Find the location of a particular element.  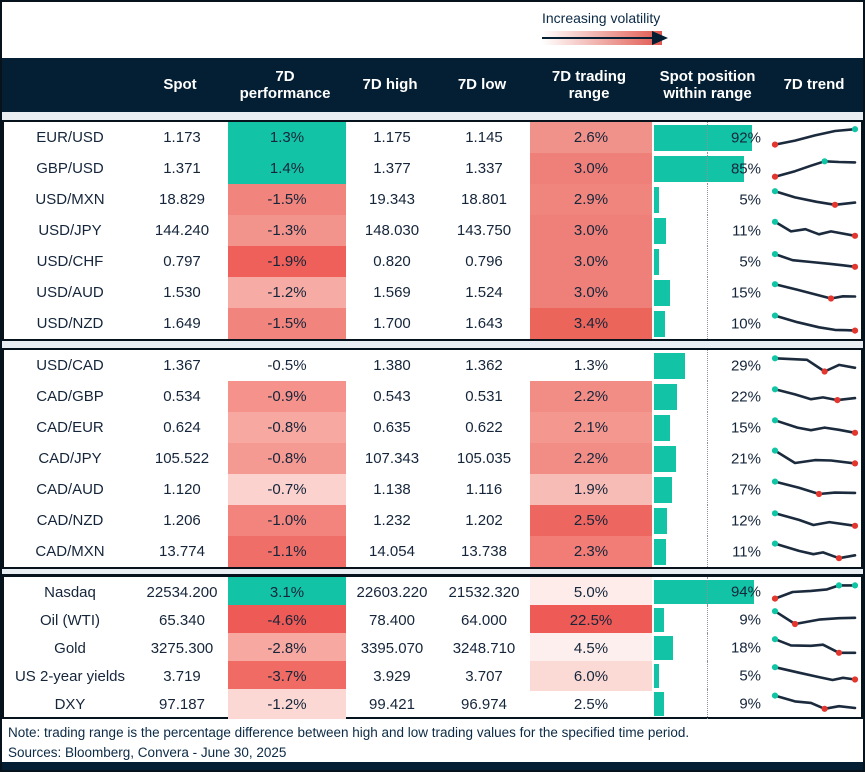

position-label: 17% is located at coordinates (745, 489).